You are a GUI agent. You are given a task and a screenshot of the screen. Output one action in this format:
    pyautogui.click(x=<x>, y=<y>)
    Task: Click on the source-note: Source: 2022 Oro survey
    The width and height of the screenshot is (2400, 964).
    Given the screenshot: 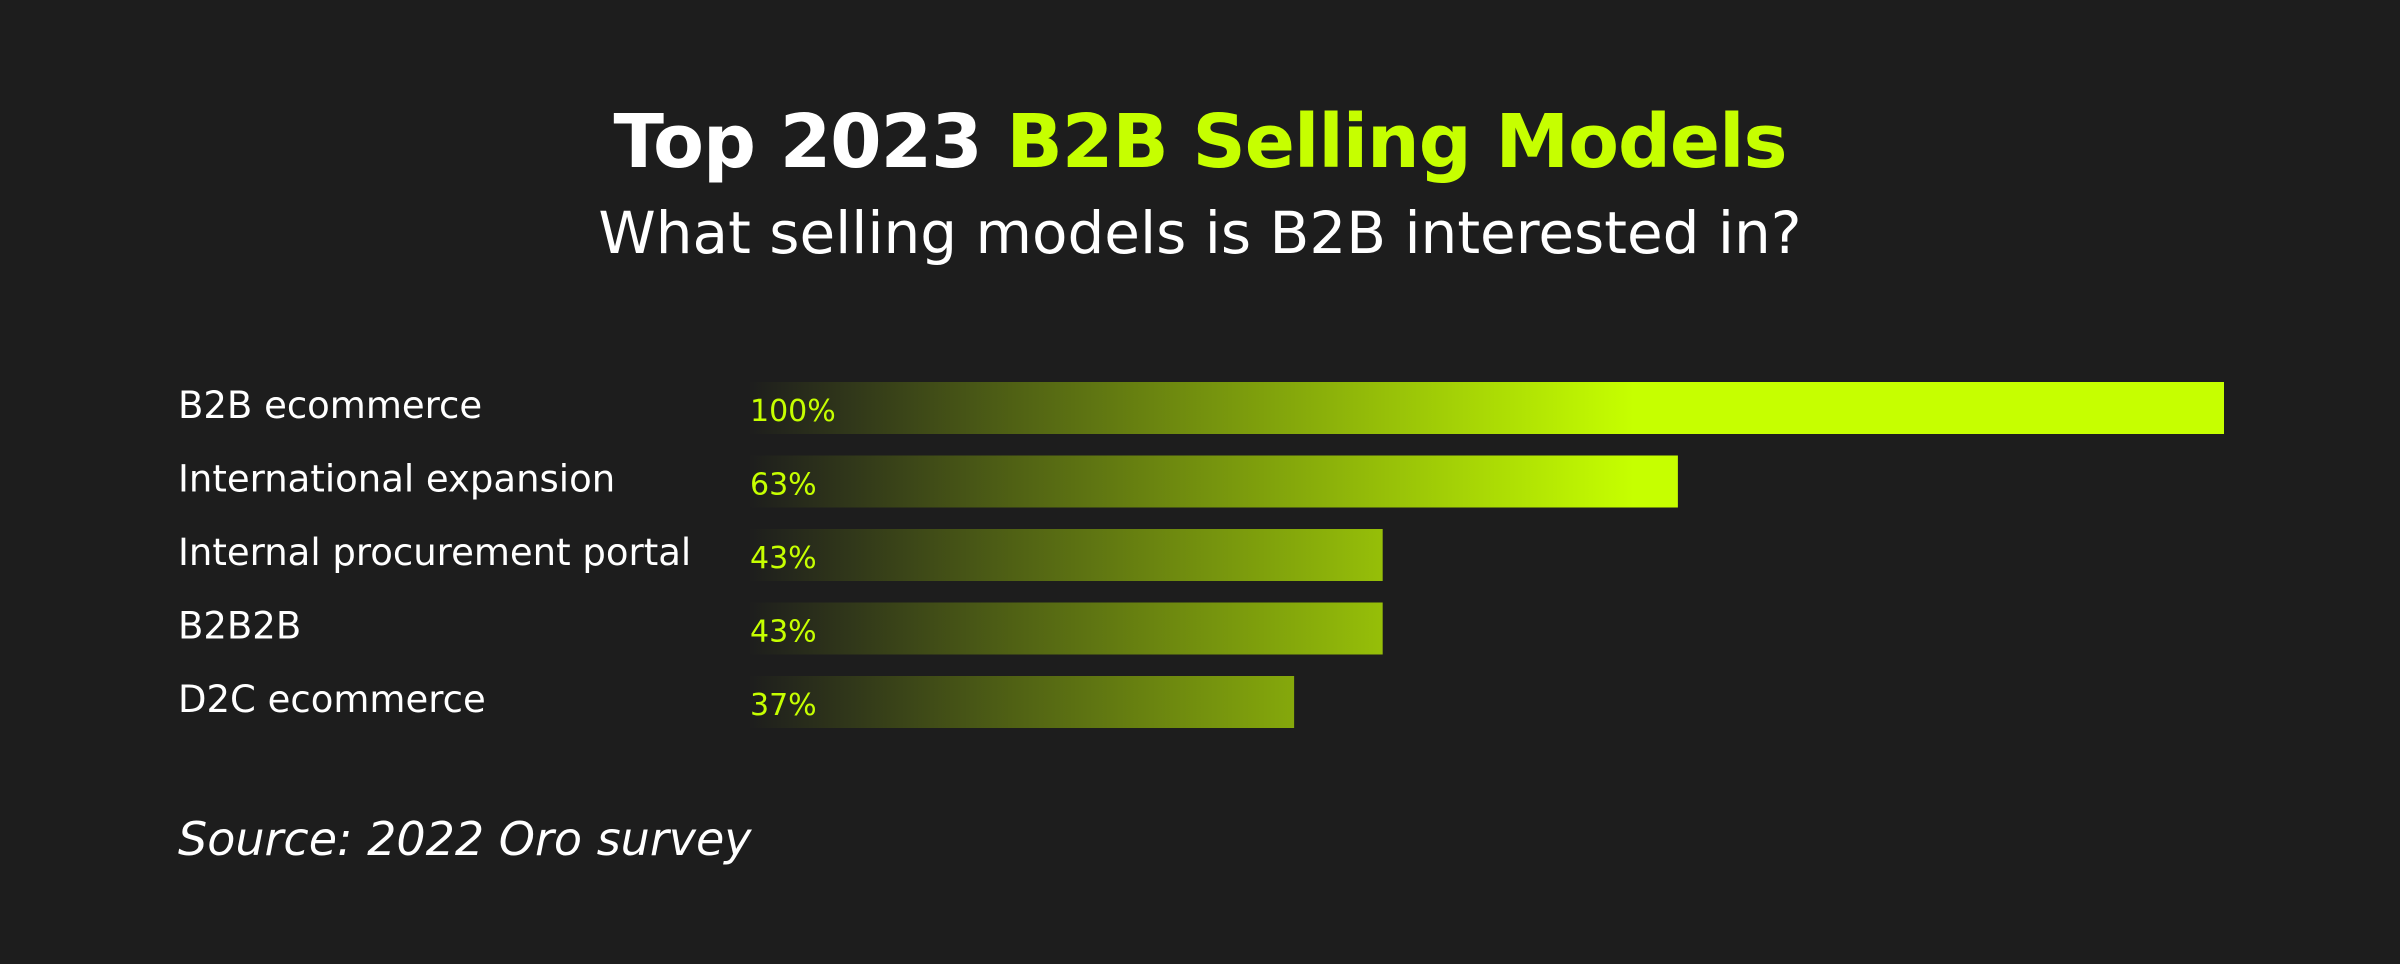 What is the action you would take?
    pyautogui.click(x=465, y=839)
    